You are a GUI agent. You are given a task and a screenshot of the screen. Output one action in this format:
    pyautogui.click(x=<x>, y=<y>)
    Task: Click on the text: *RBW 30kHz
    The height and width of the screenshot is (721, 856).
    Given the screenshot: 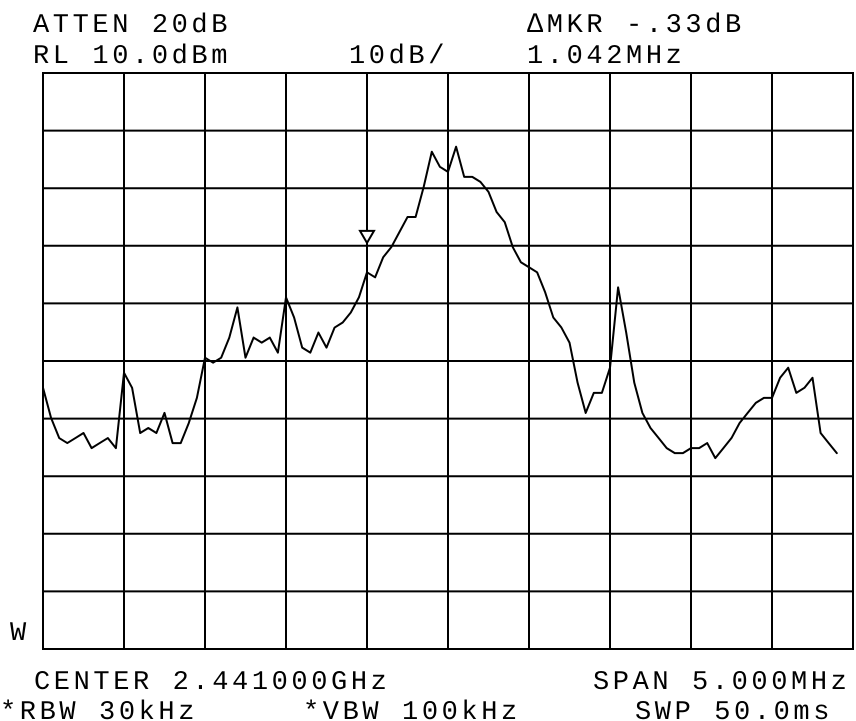 What is the action you would take?
    pyautogui.click(x=99, y=709)
    